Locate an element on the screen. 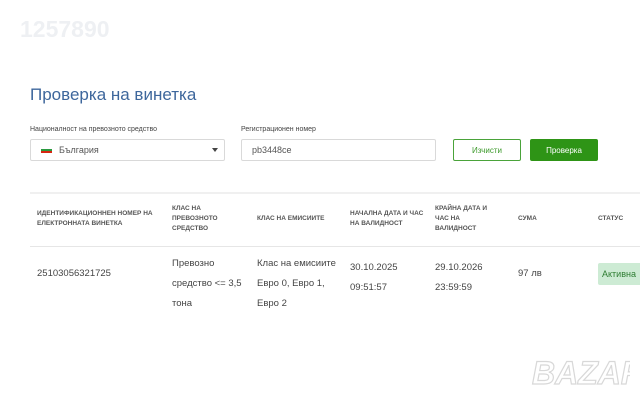 This screenshot has width=640, height=400. page-title: Проверка на винетка is located at coordinates (113, 94).